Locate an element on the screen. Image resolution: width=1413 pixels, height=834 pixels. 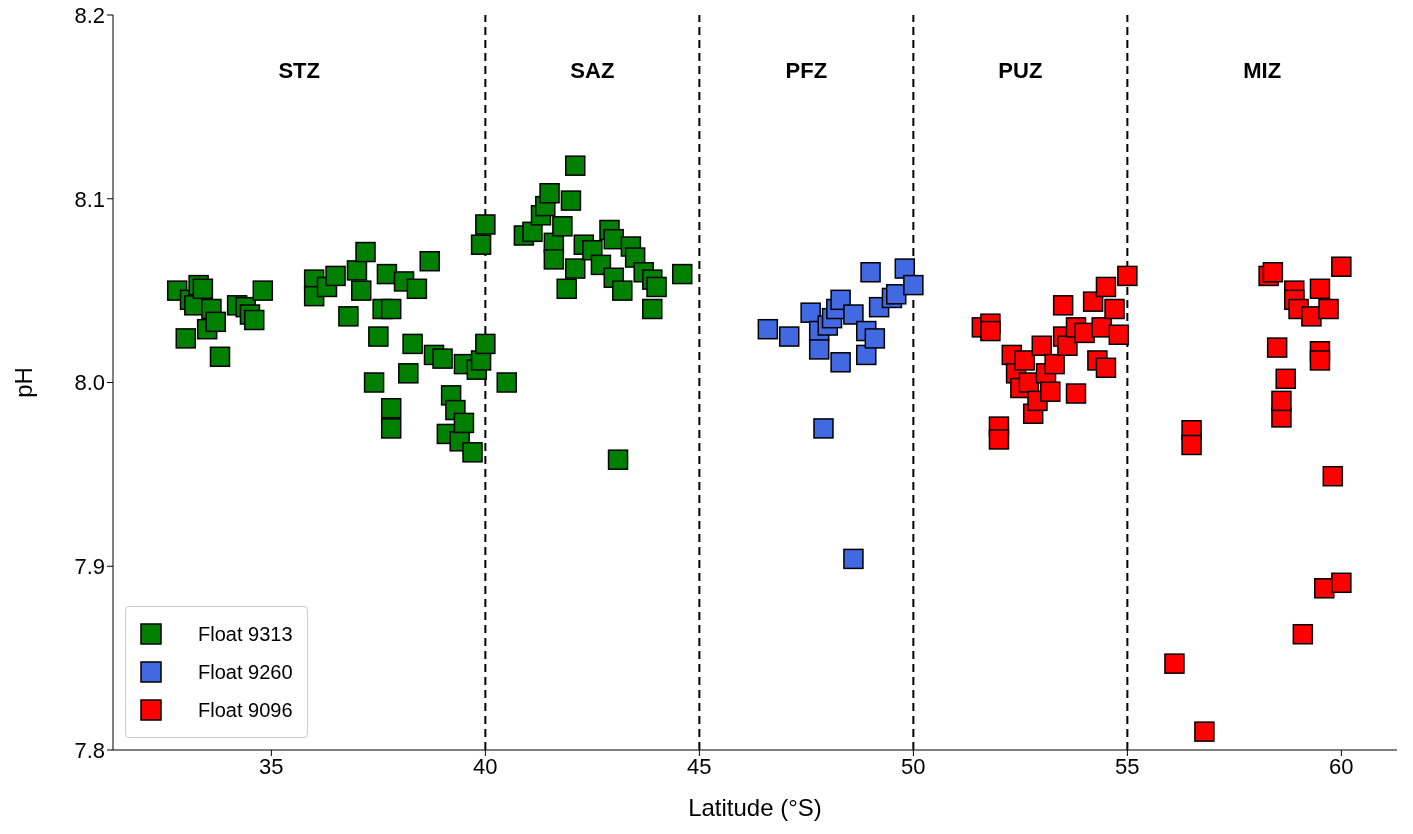
x-tick-label: 55 is located at coordinates (1127, 766).